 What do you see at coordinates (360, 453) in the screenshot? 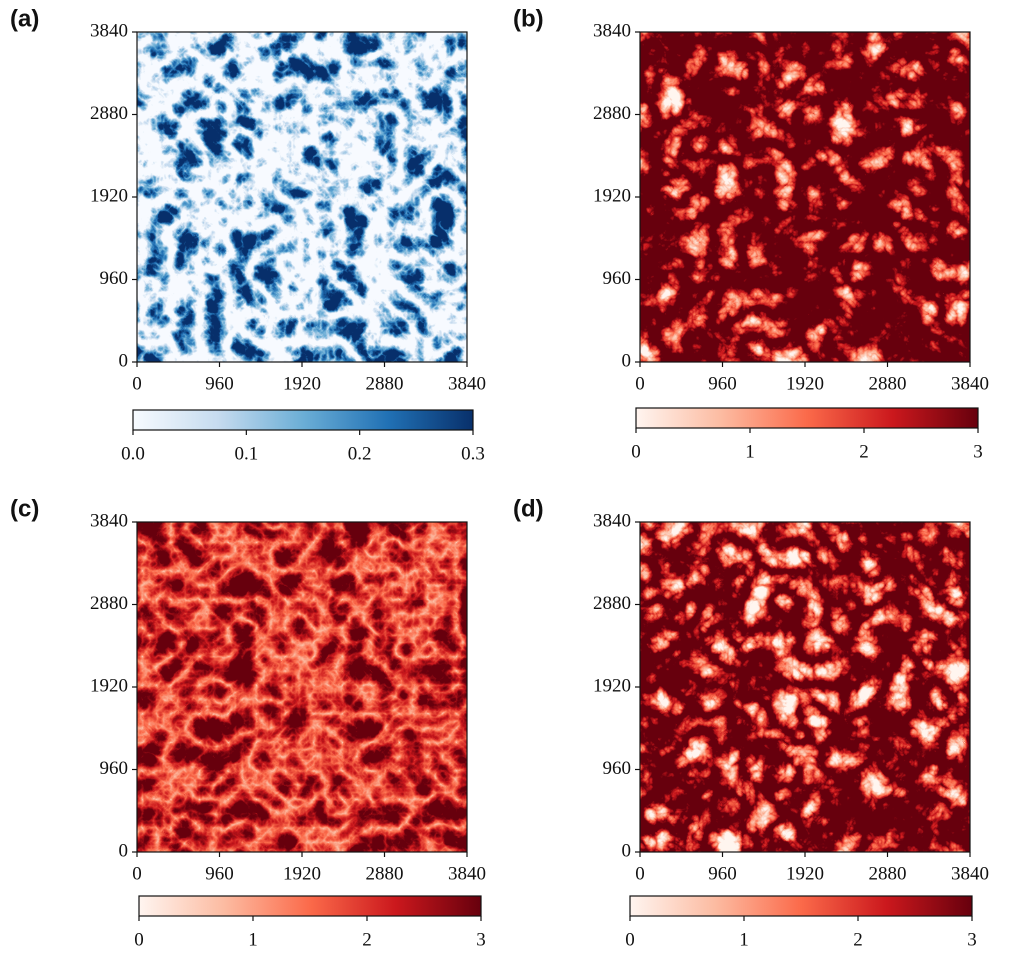
I see `colorbar-tick-label: 0.2` at bounding box center [360, 453].